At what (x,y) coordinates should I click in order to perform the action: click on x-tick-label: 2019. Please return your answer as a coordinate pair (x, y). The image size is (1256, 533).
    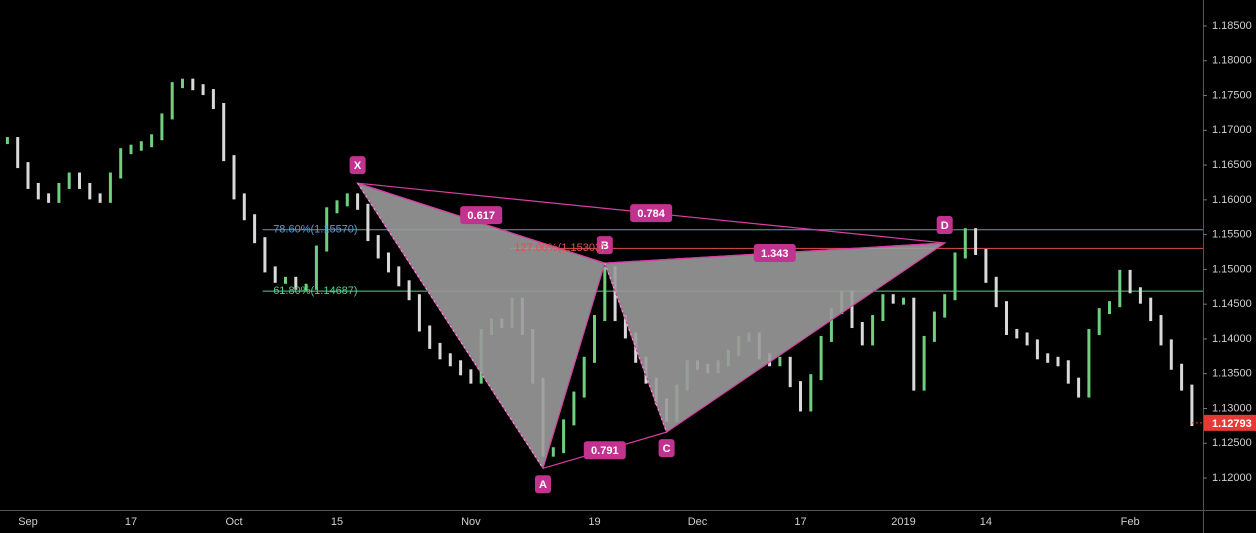
    Looking at the image, I should click on (903, 522).